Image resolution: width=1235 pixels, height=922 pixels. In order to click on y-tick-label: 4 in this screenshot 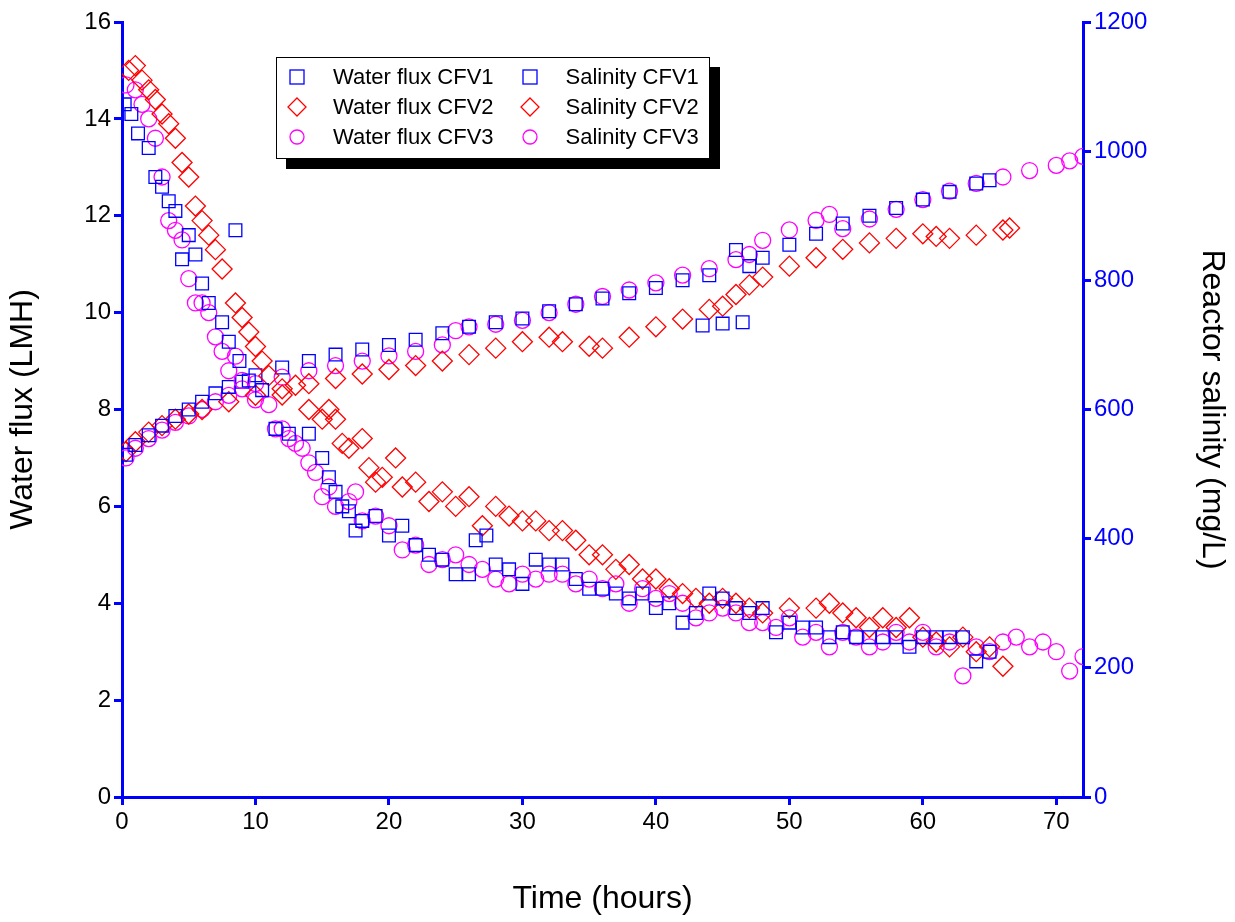, I will do `click(104, 601)`.